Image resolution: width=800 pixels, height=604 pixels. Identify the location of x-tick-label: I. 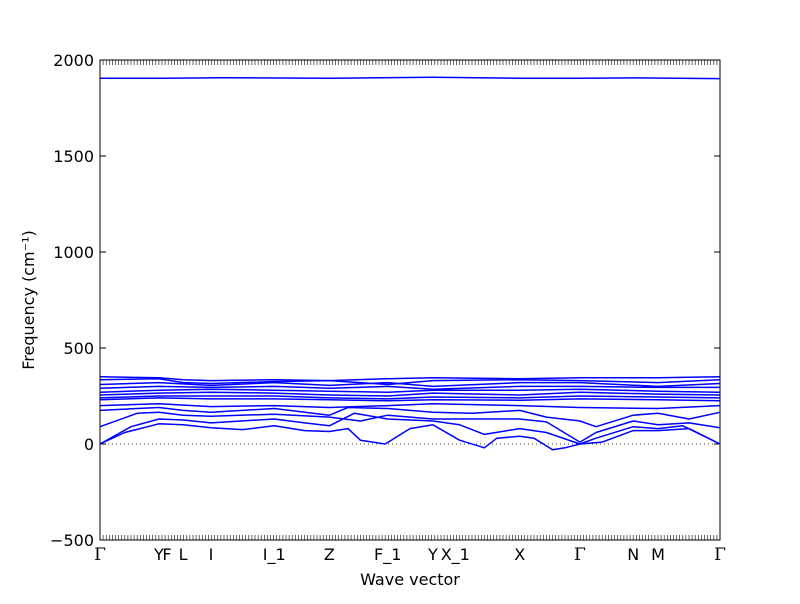
(211, 554).